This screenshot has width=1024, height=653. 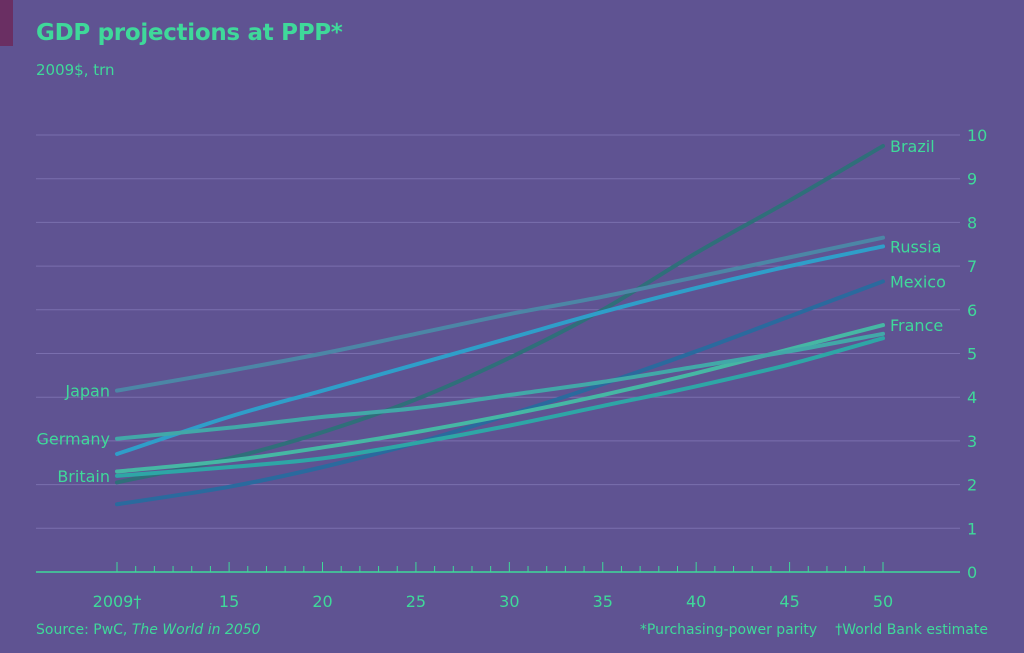 What do you see at coordinates (972, 179) in the screenshot?
I see `y-tick-label: 9` at bounding box center [972, 179].